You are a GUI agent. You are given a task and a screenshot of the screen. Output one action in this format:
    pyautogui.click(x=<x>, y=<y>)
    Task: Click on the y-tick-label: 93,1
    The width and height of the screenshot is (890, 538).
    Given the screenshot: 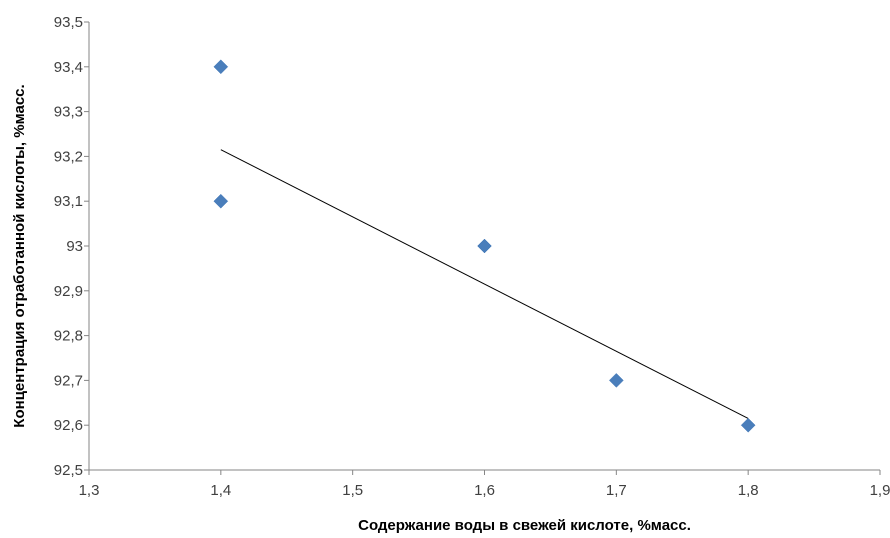 What is the action you would take?
    pyautogui.click(x=68, y=201)
    